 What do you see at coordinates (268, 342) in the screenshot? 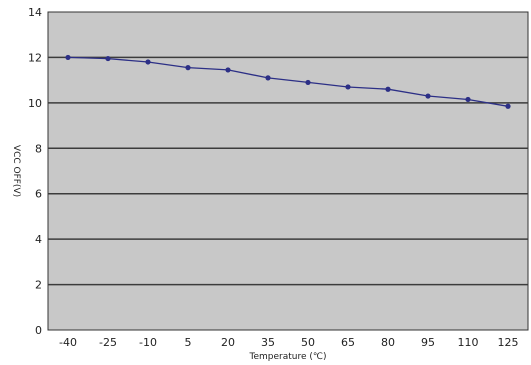
I see `x-tick-label: 35` at bounding box center [268, 342].